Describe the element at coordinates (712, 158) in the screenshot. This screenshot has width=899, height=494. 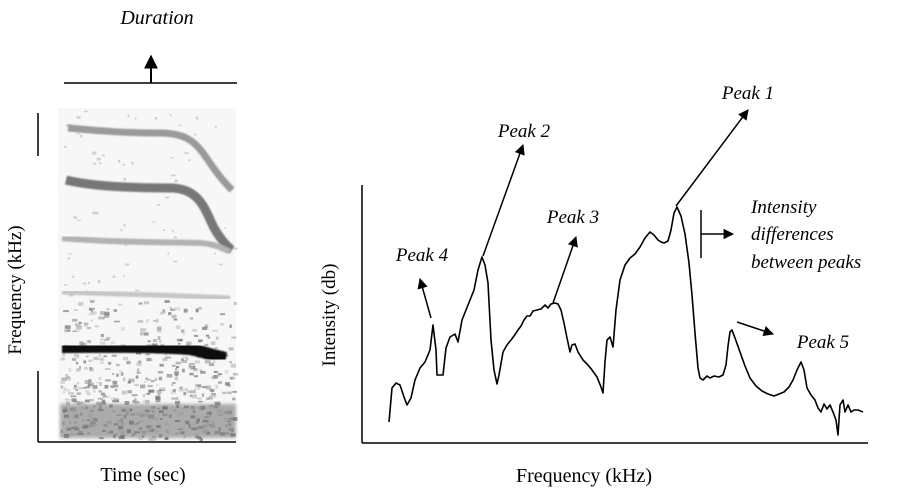
I see `peak-1-arrow` at that location.